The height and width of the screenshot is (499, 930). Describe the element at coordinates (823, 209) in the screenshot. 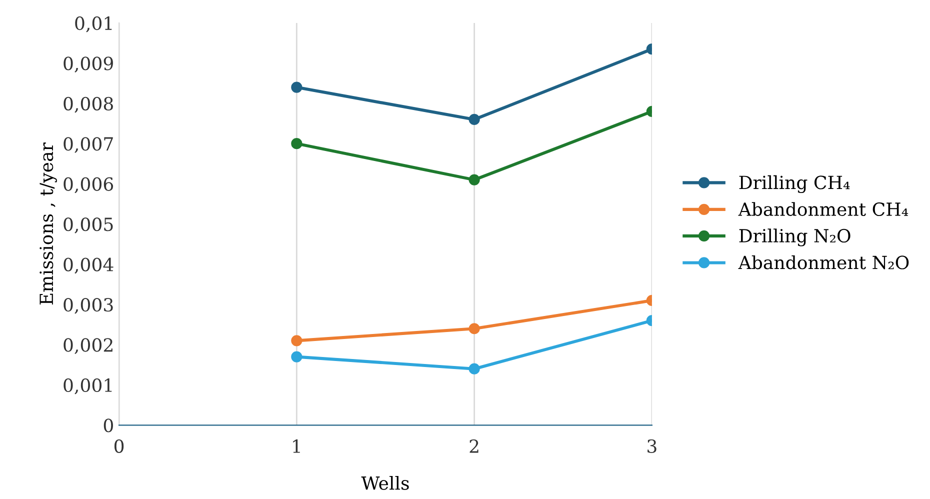

I see `legend-label: Abandonment CH₄` at that location.